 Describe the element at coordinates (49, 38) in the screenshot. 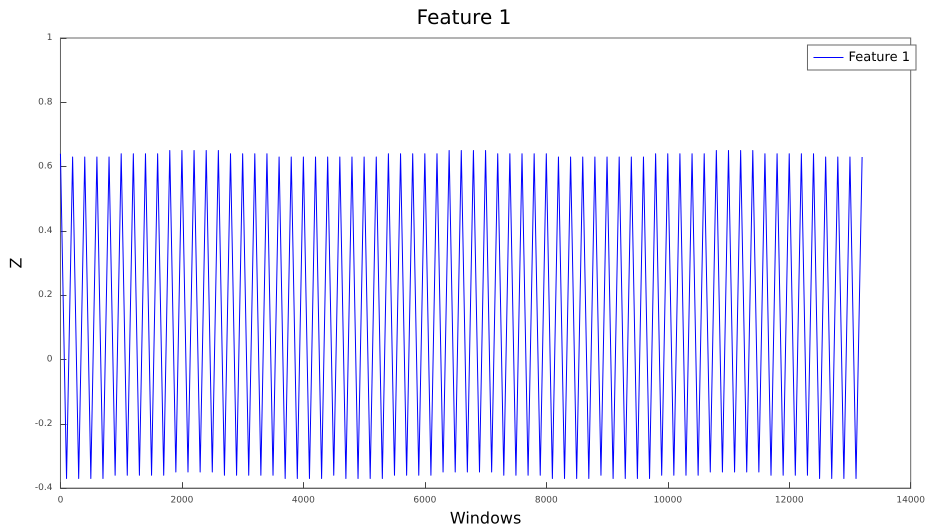

I see `y-tick-label: 1` at that location.